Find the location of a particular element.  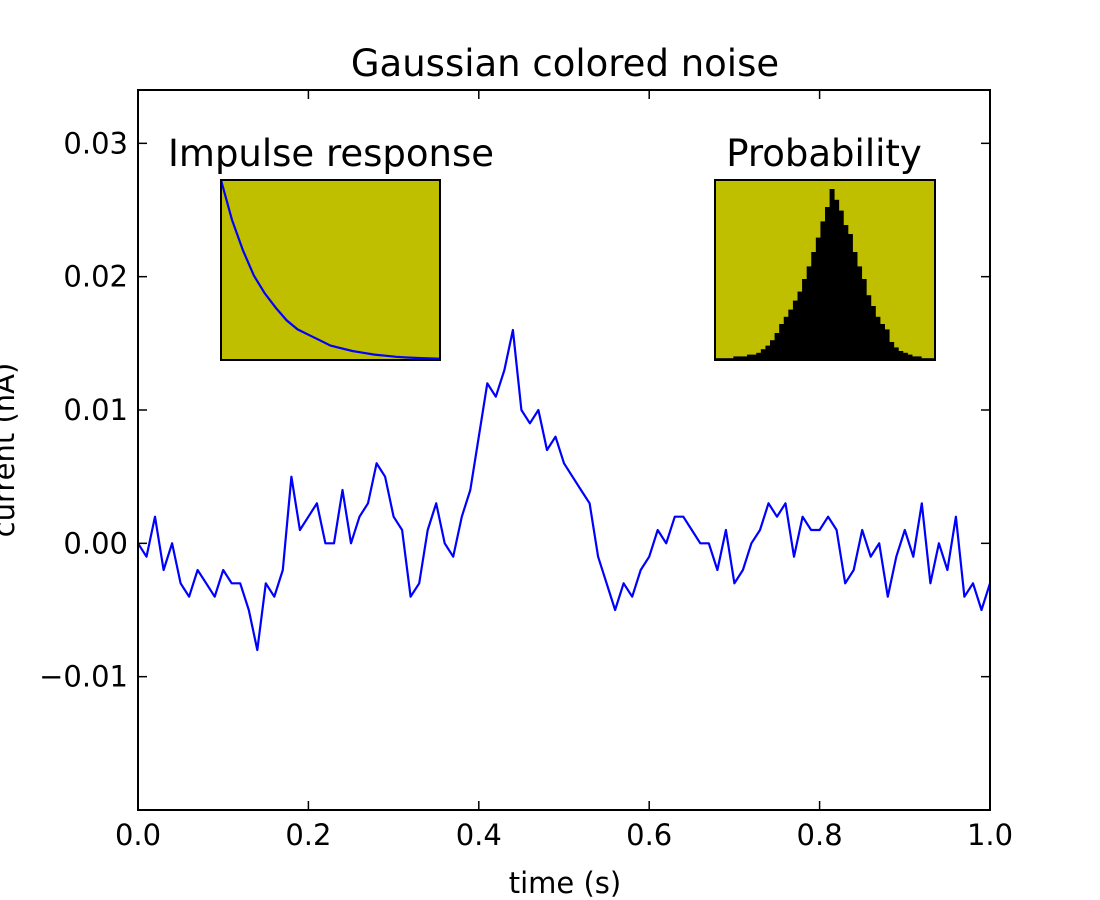

inset-probability-title: Probability is located at coordinates (824, 153).